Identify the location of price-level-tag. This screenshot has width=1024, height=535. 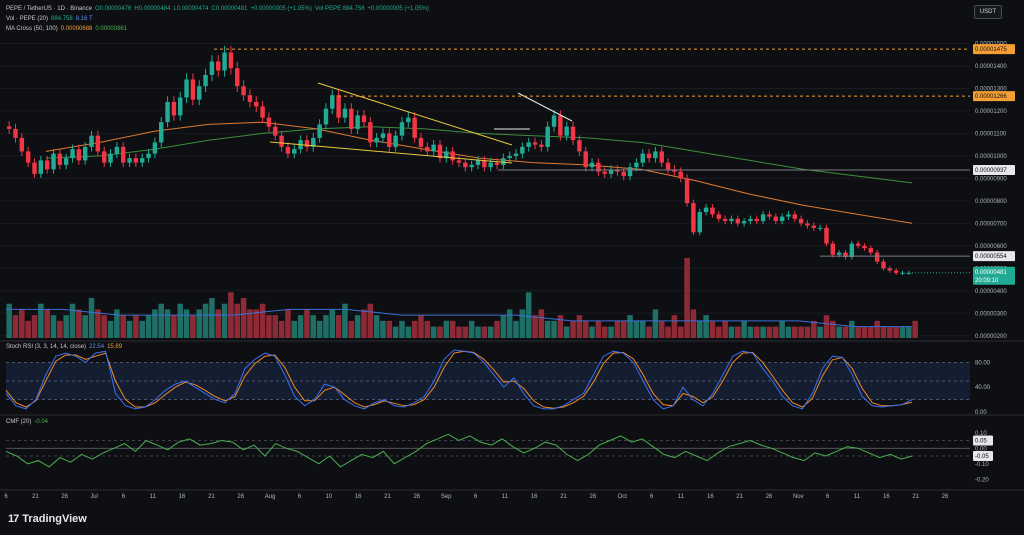
(994, 49).